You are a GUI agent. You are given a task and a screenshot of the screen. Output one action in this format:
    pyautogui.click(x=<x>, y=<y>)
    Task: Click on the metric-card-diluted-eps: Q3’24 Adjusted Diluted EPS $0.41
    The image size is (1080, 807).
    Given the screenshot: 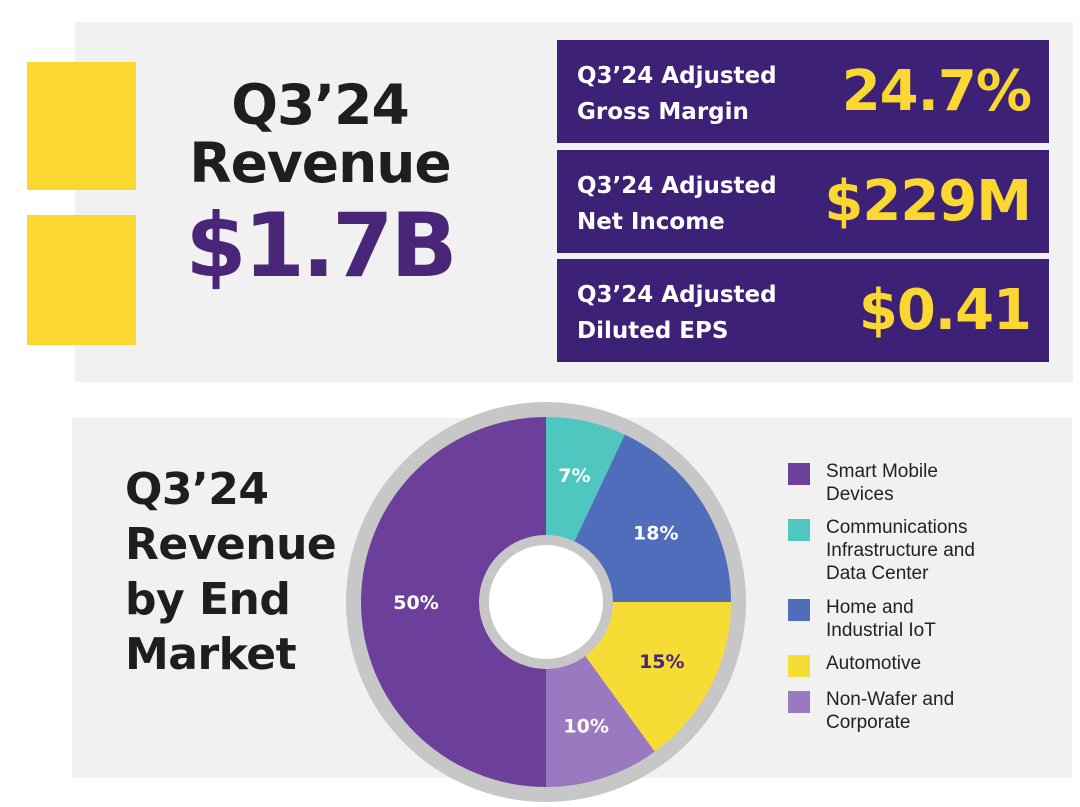 What is the action you would take?
    pyautogui.click(x=803, y=310)
    